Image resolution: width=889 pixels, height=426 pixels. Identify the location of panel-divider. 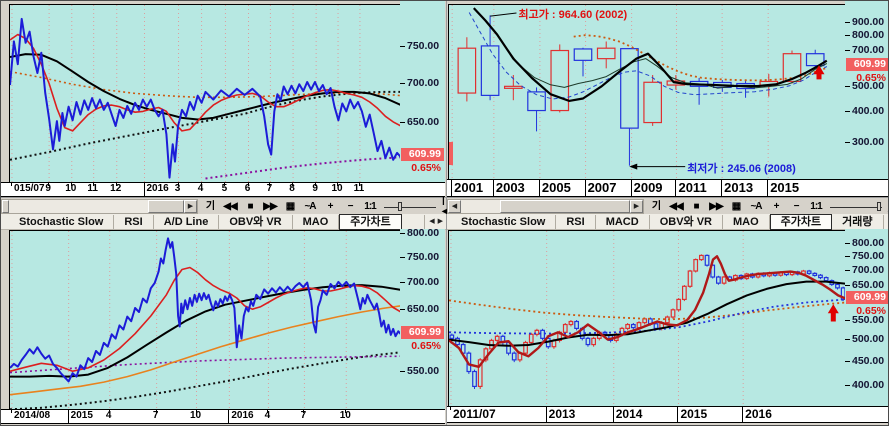
(446, 213).